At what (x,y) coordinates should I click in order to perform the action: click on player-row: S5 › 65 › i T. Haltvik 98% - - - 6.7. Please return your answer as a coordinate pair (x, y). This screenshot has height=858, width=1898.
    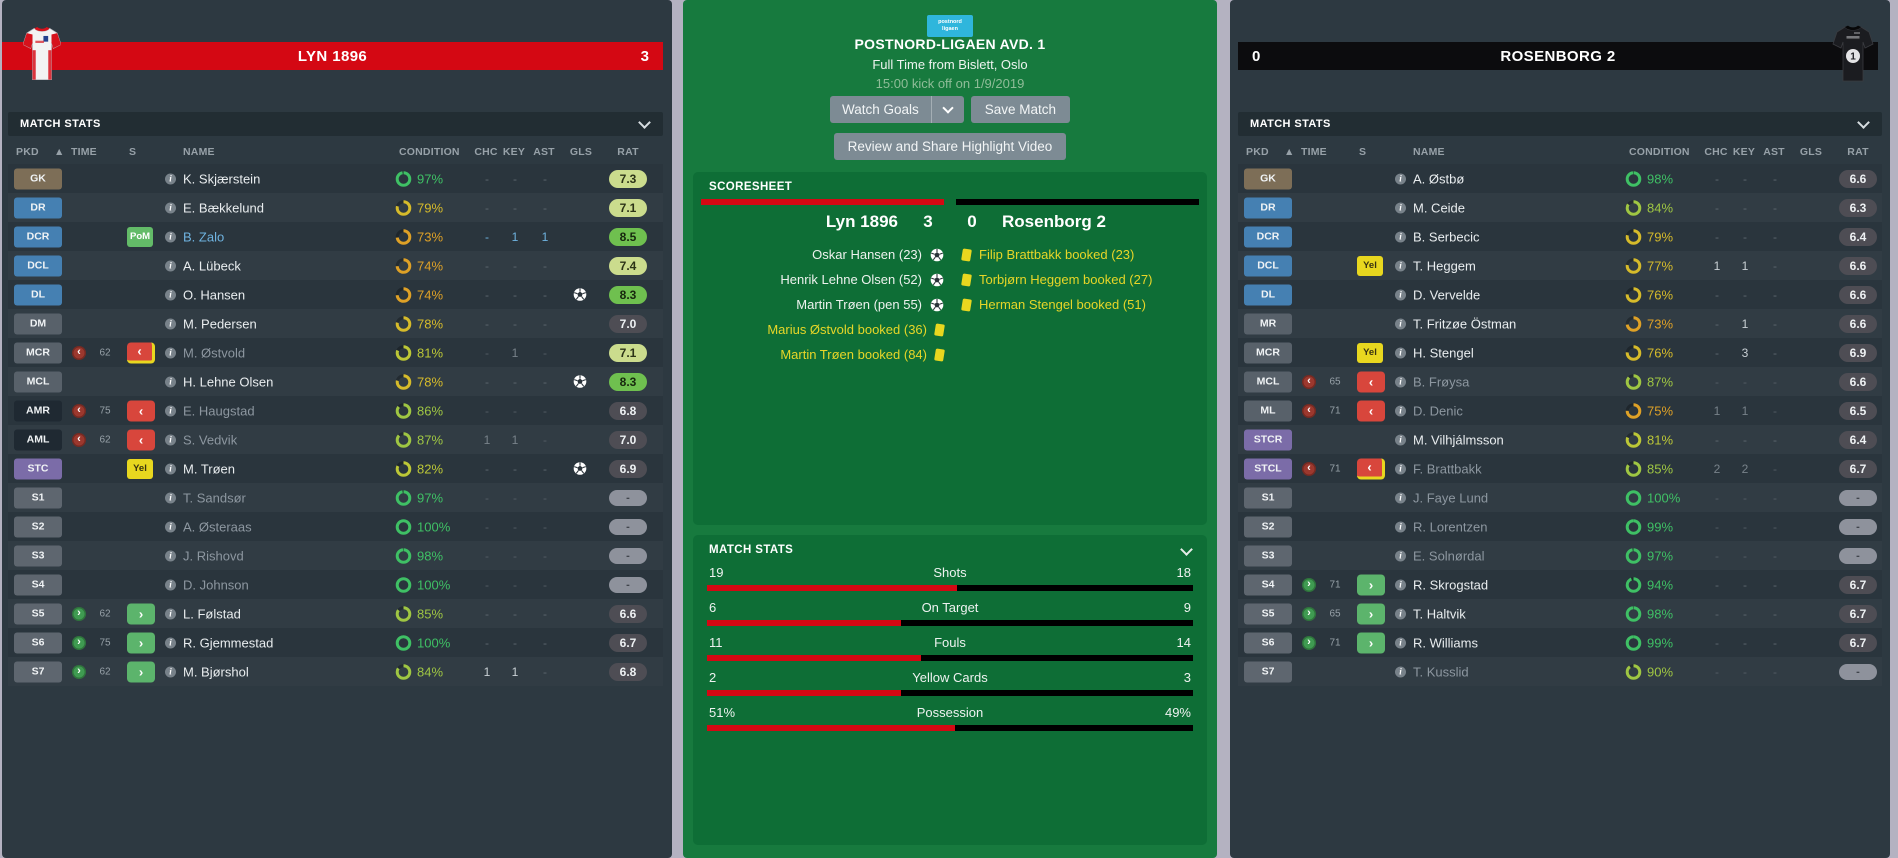
    Looking at the image, I should click on (1560, 613).